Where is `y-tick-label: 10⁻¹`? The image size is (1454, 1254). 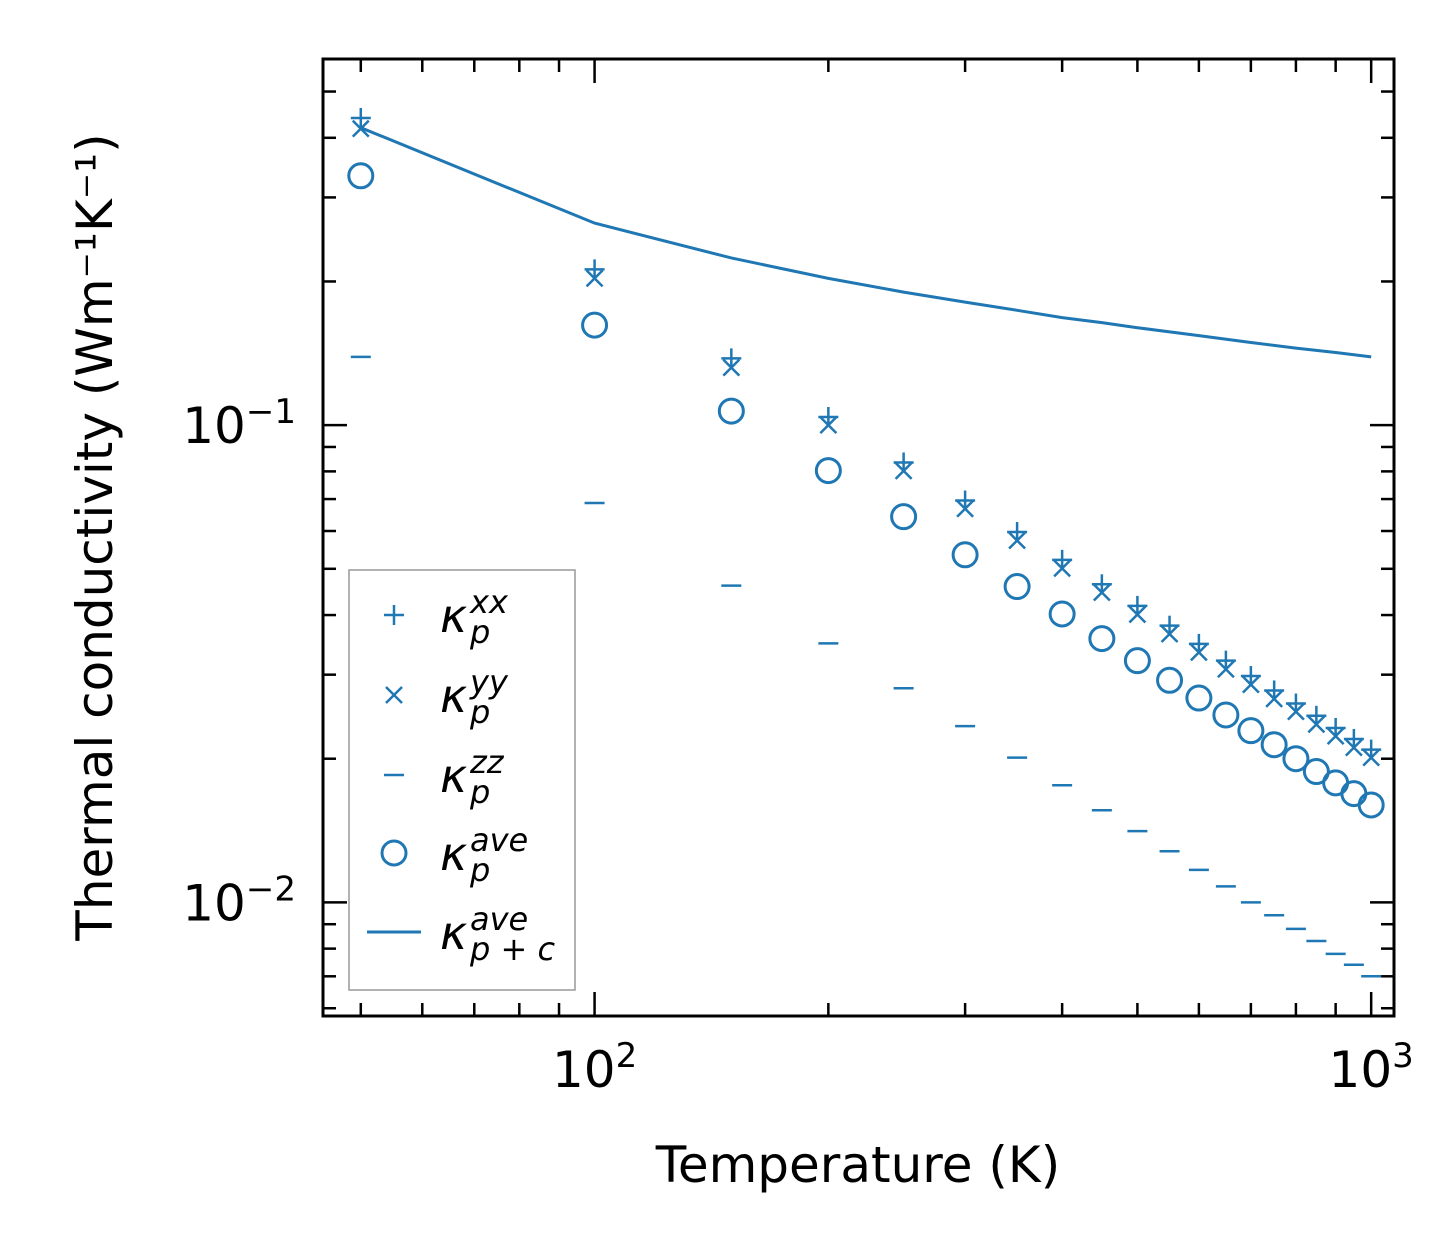
y-tick-label: 10⁻¹ is located at coordinates (239, 423).